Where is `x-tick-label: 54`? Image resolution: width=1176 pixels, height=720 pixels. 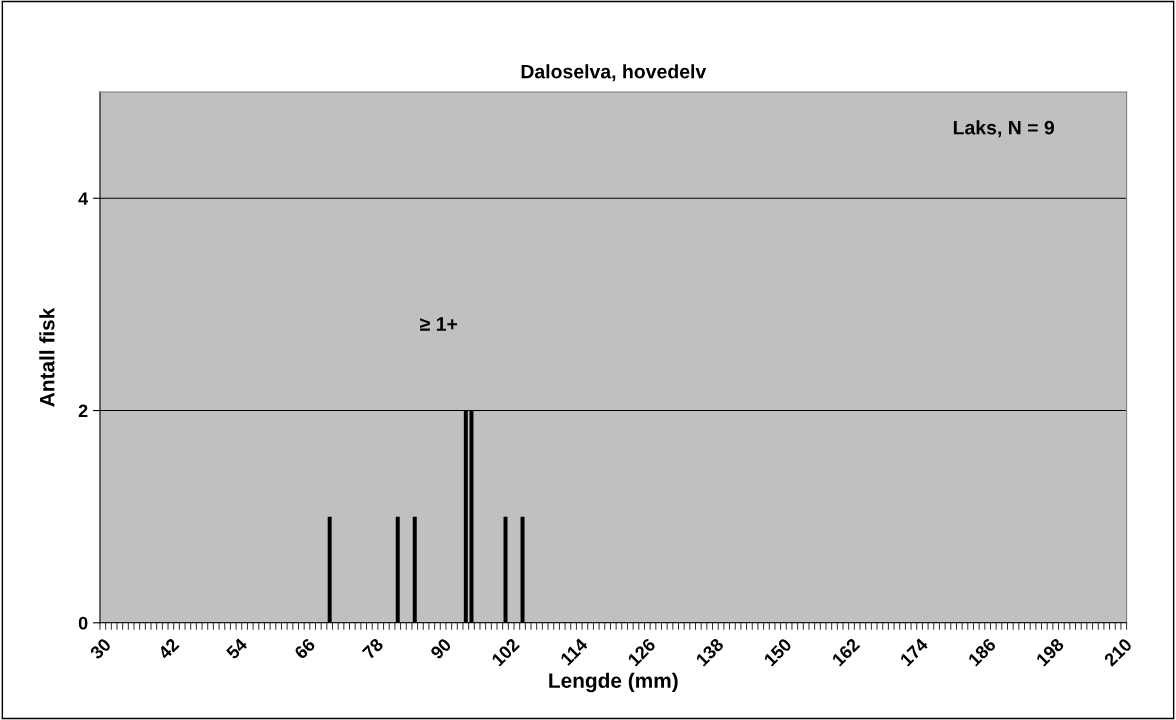
x-tick-label: 54 is located at coordinates (237, 648).